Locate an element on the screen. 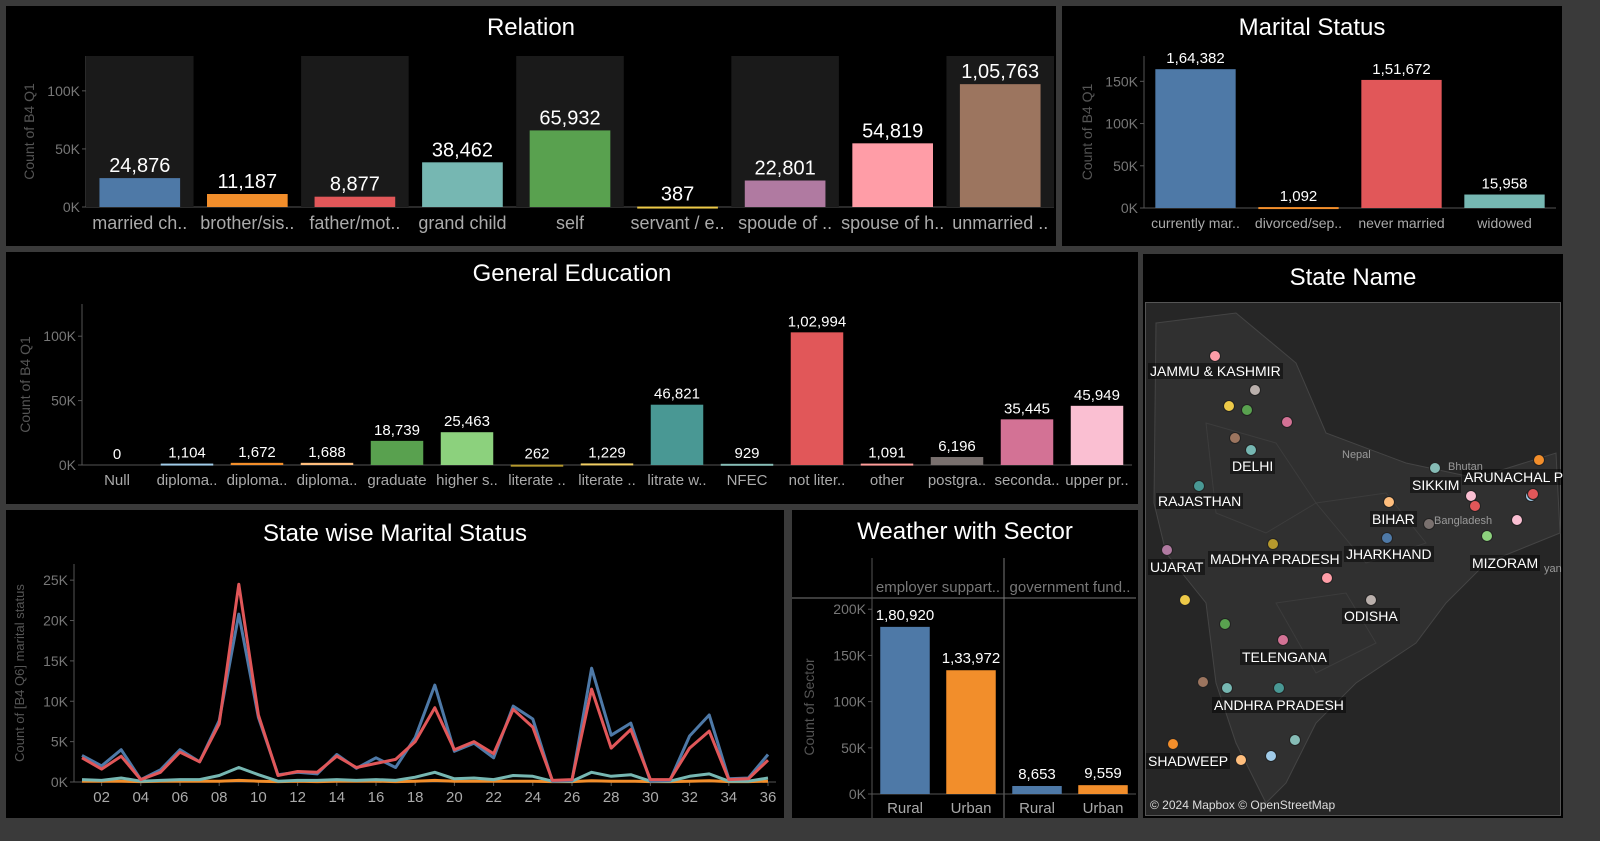 This screenshot has height=841, width=1600. x-tick-label: grand child is located at coordinates (462, 223).